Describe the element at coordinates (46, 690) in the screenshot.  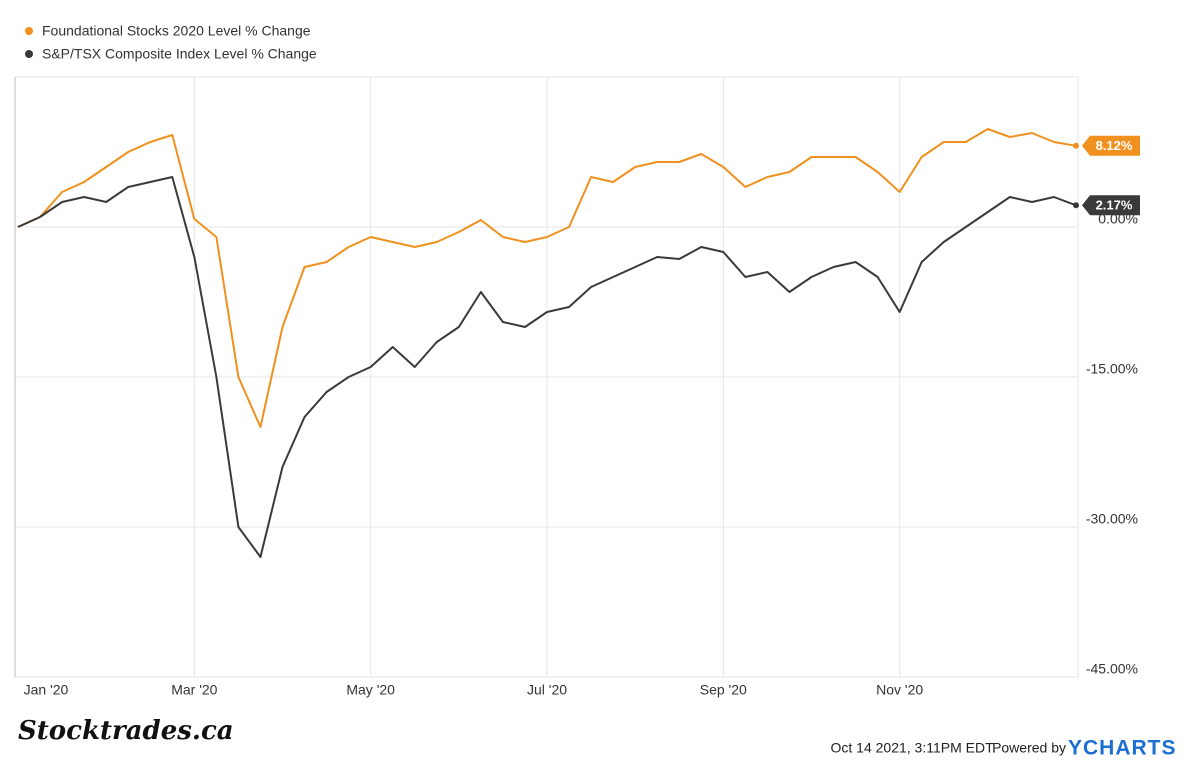
I see `x-tick-label: Jan '20` at that location.